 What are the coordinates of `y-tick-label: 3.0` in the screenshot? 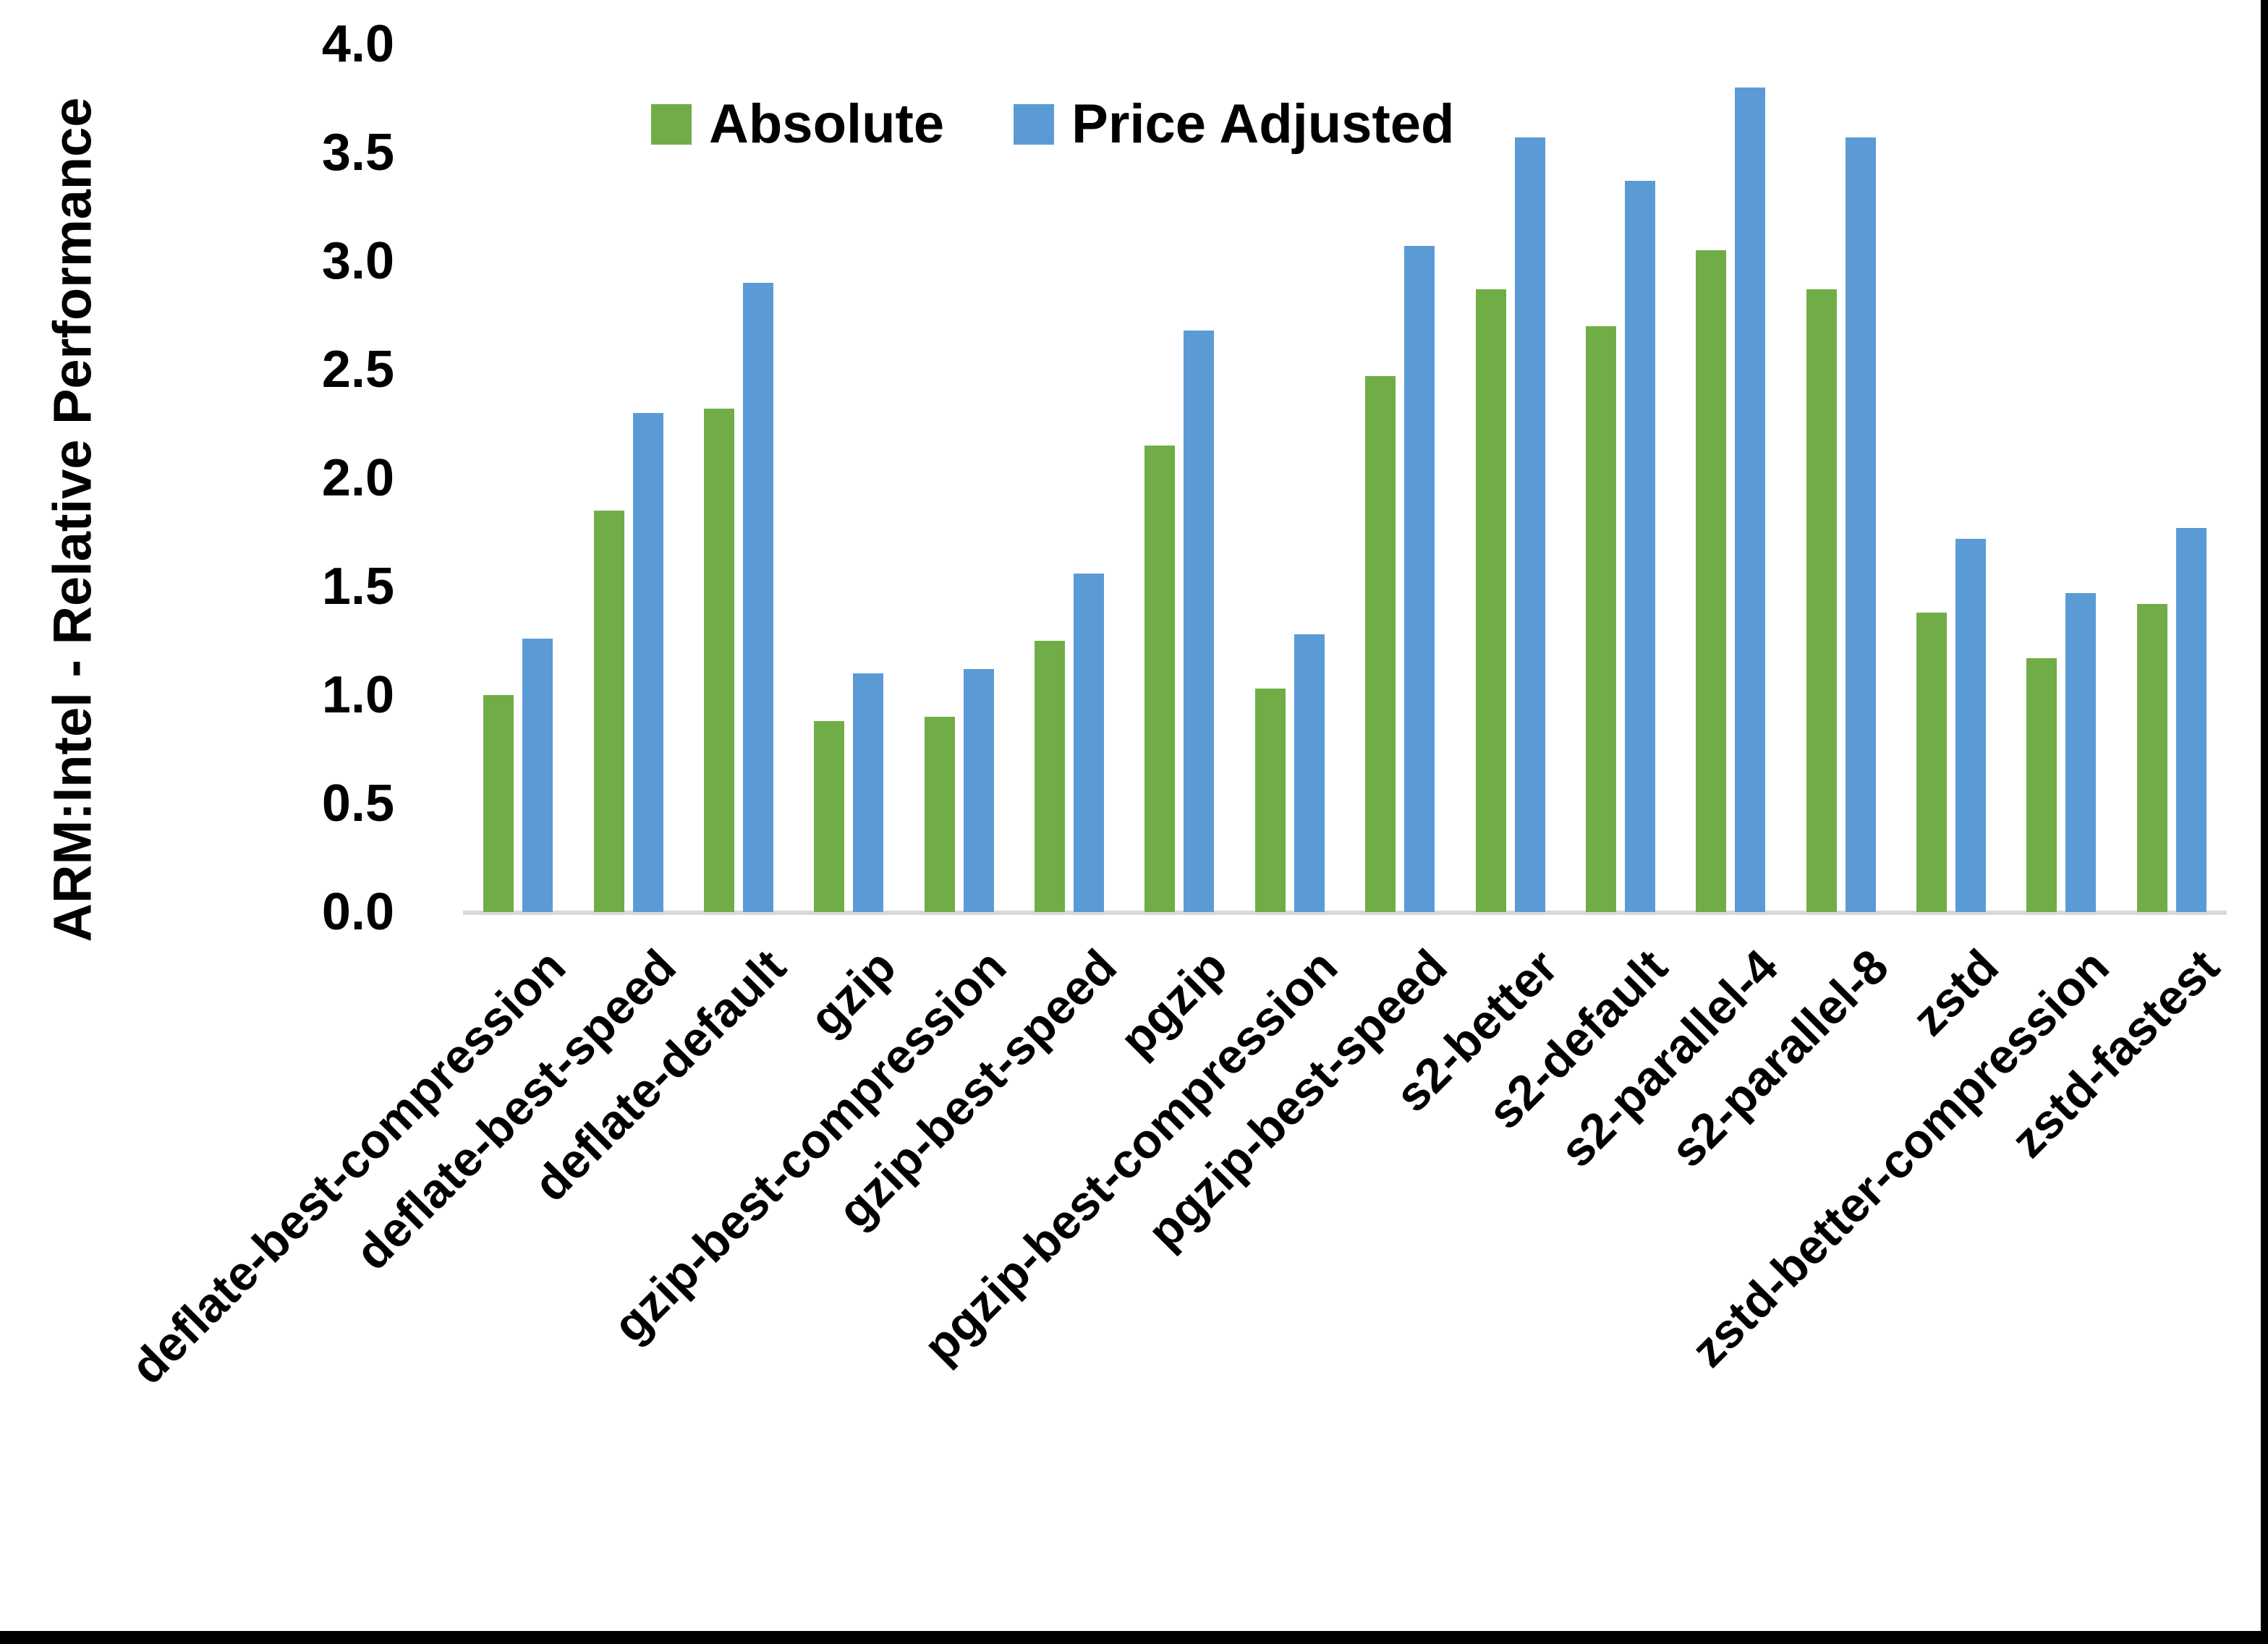 It's located at (357, 261).